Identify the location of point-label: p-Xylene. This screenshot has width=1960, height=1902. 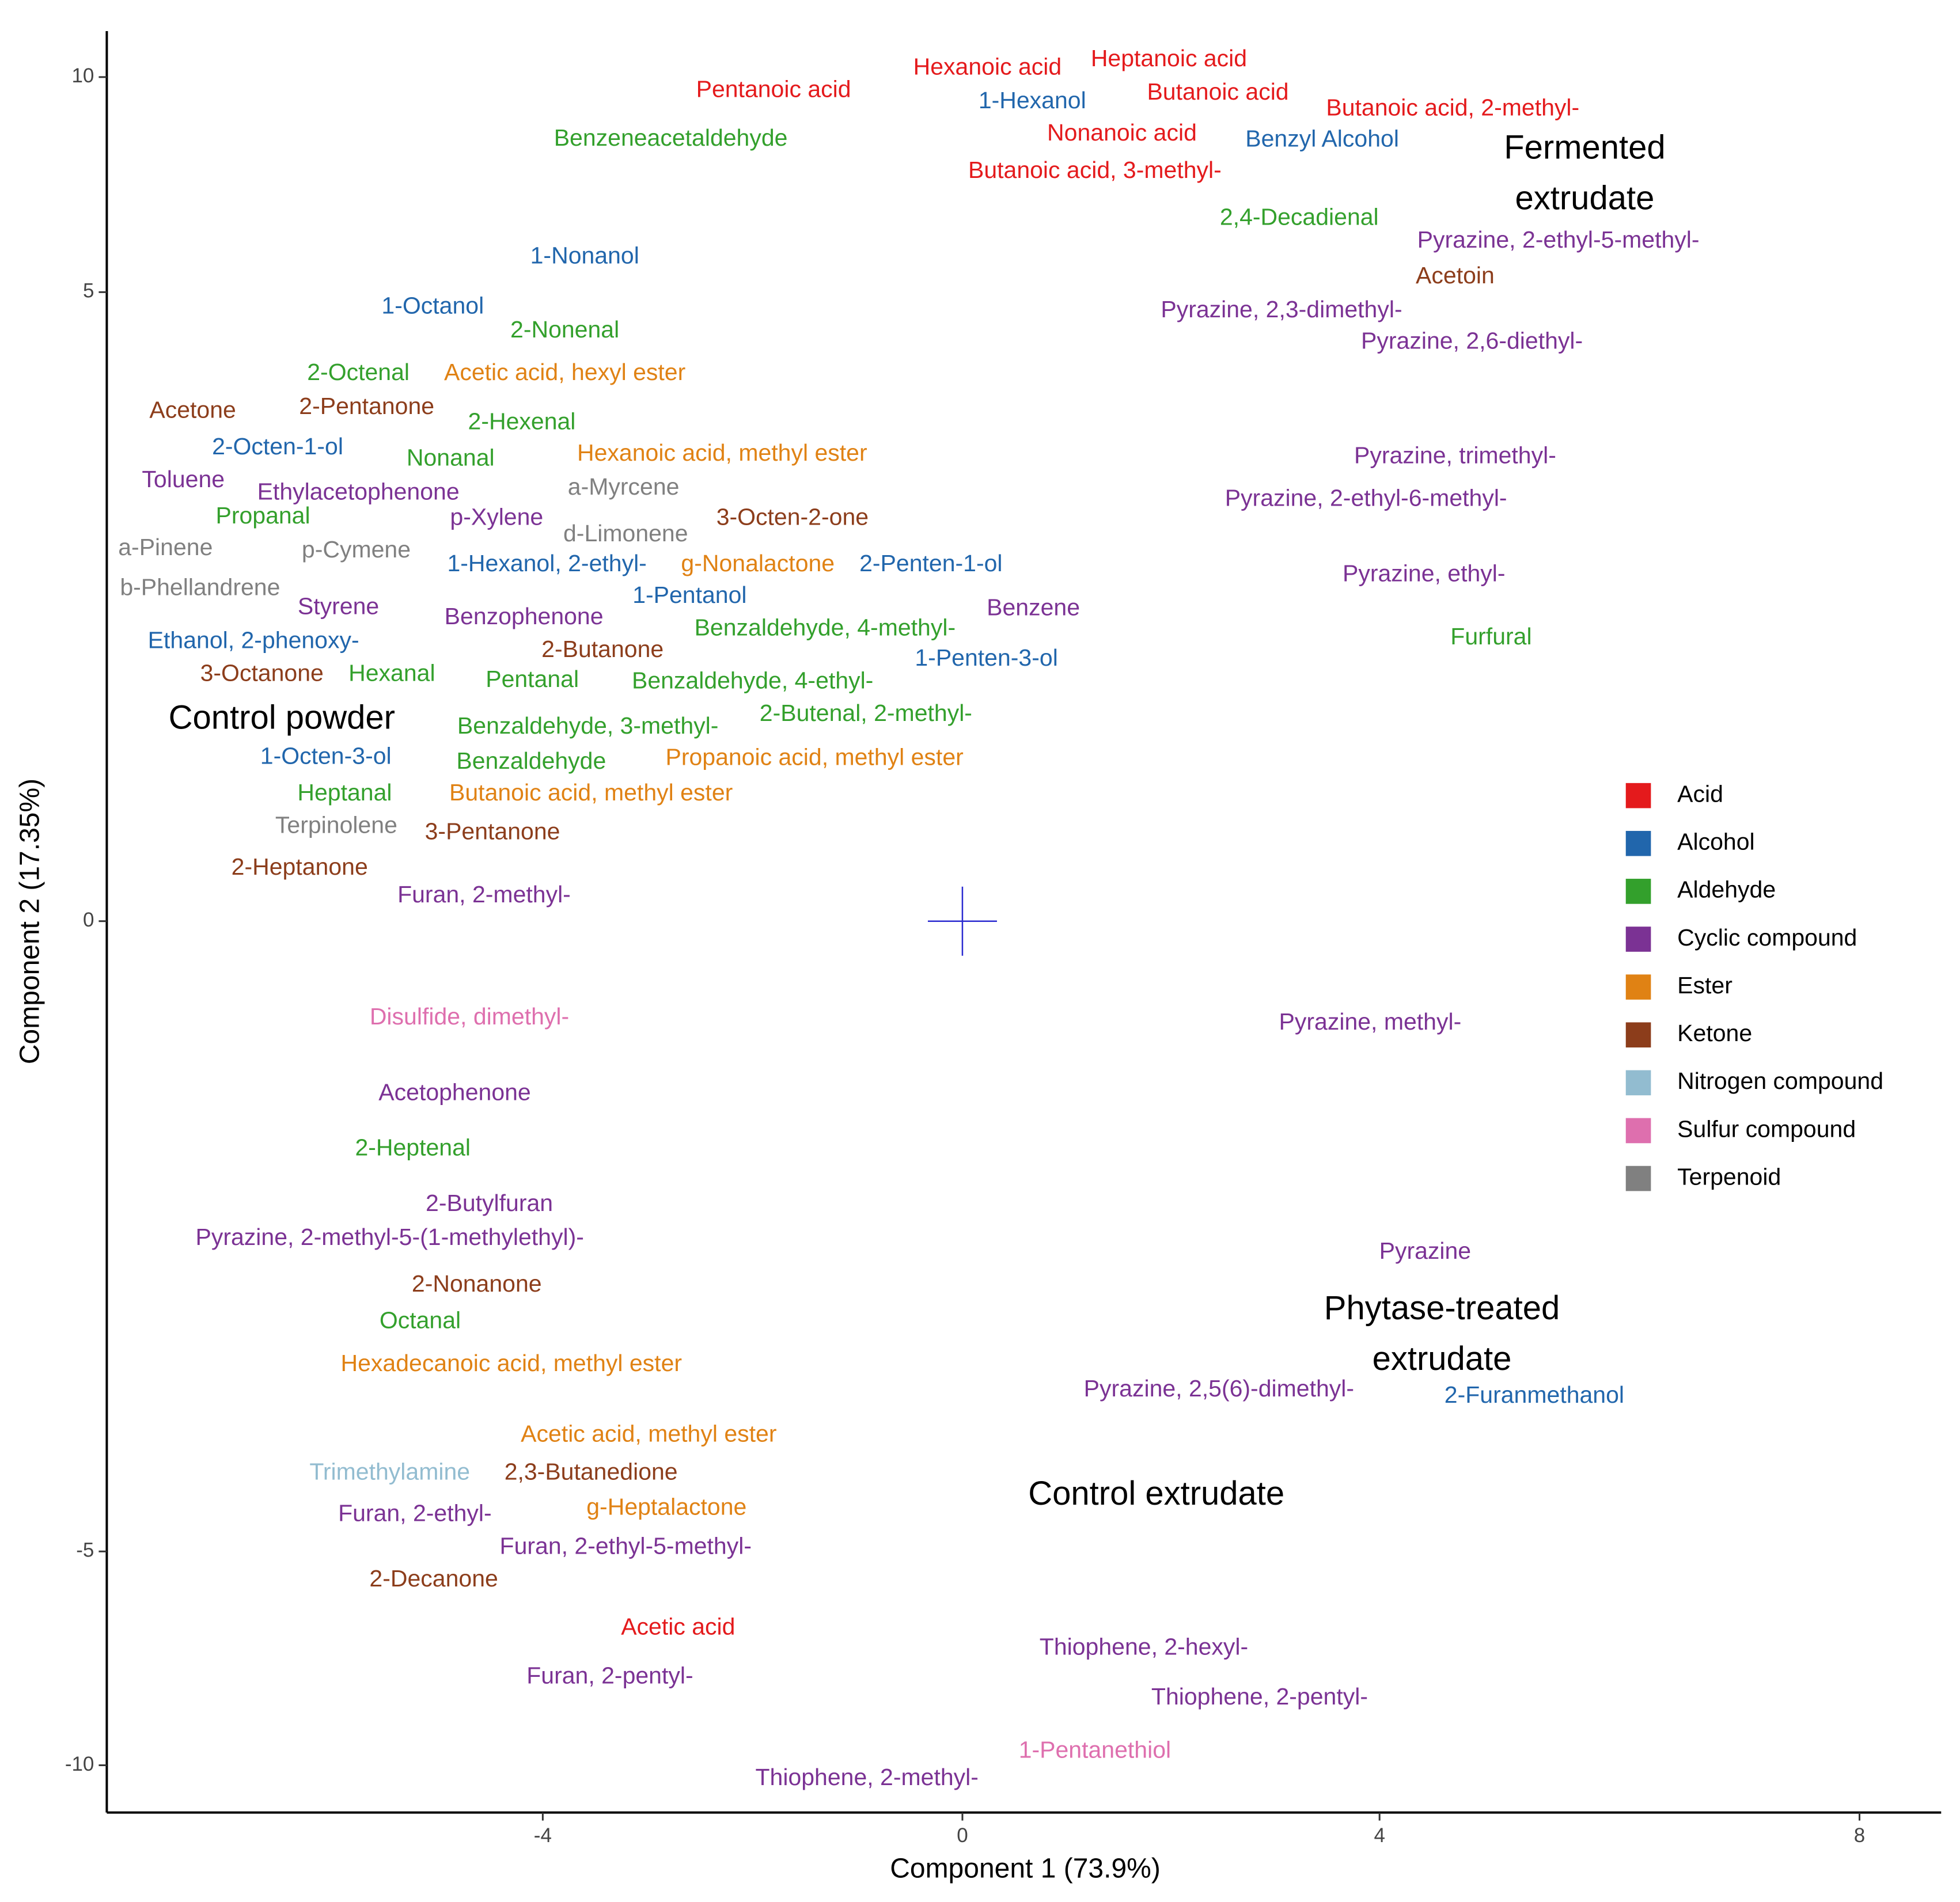
(496, 516).